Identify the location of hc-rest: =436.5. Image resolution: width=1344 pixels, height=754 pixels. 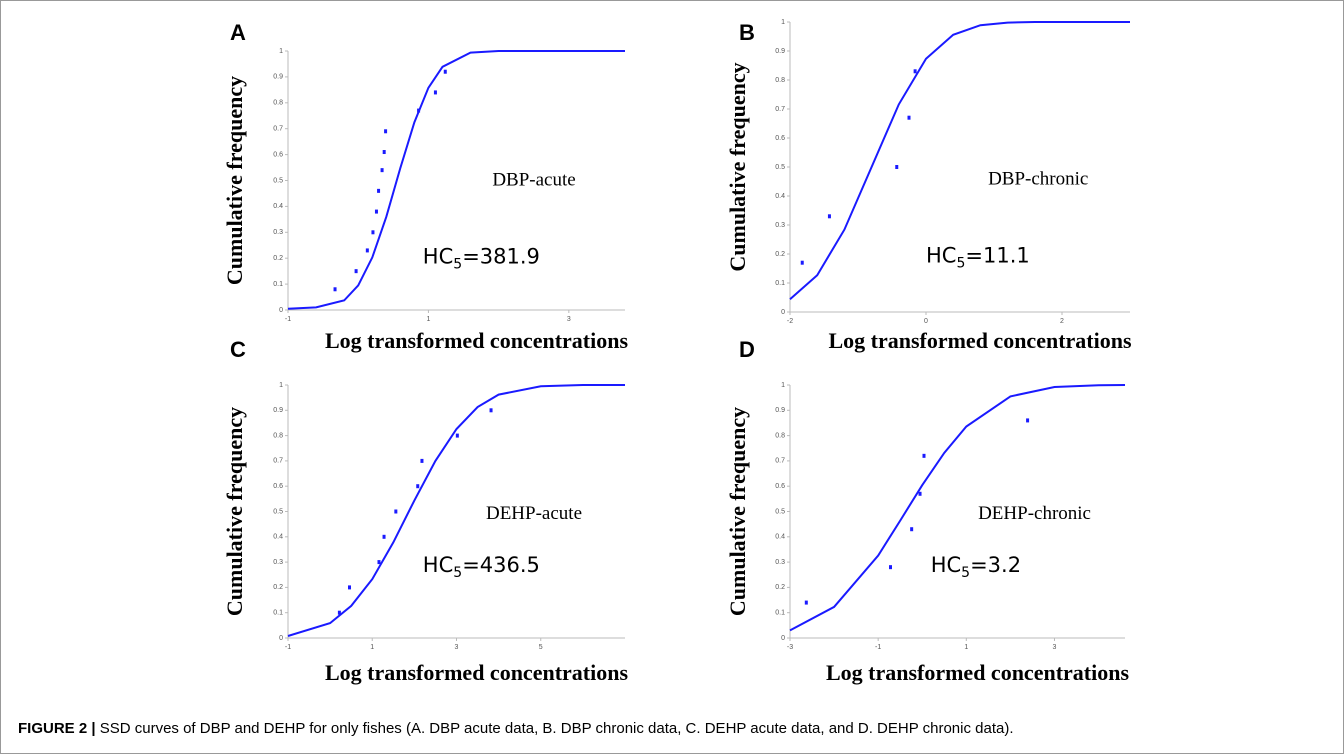
(501, 565).